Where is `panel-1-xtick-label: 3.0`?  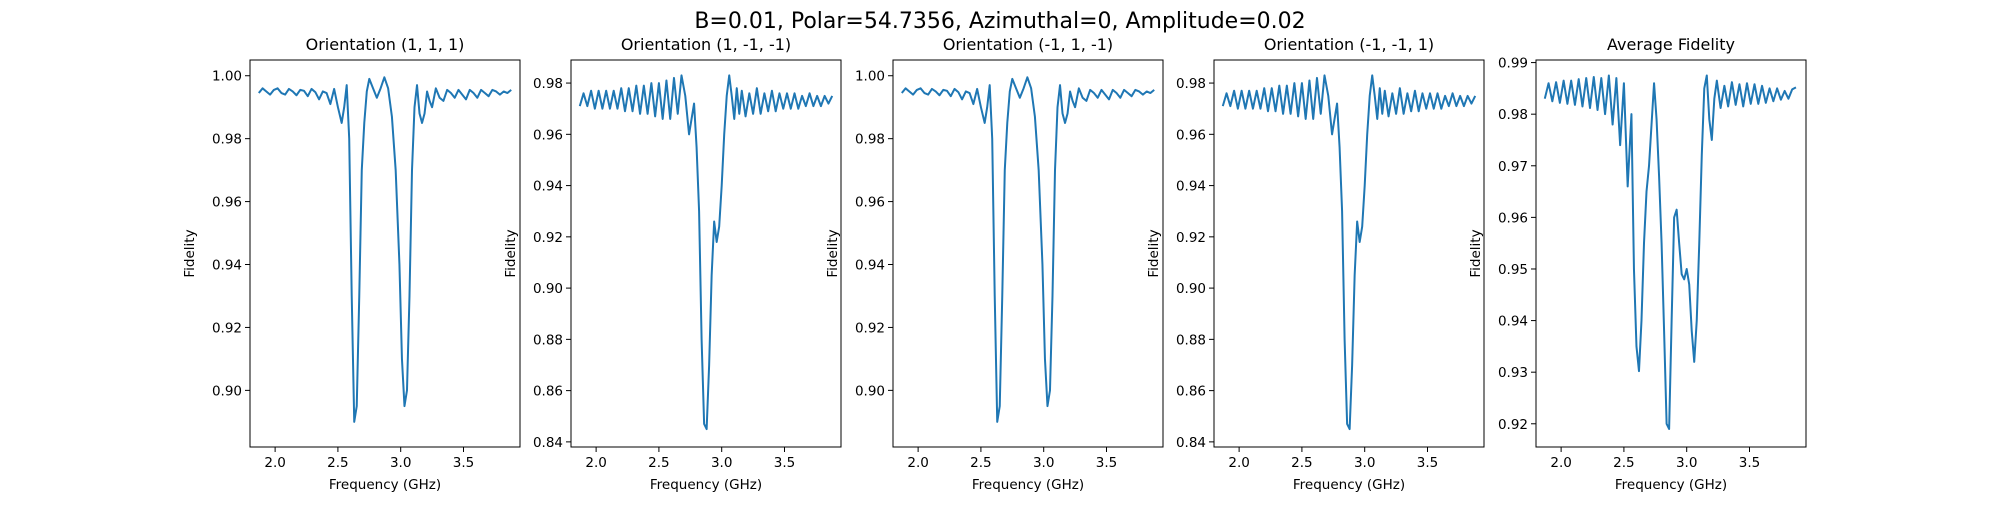
panel-1-xtick-label: 3.0 is located at coordinates (400, 463).